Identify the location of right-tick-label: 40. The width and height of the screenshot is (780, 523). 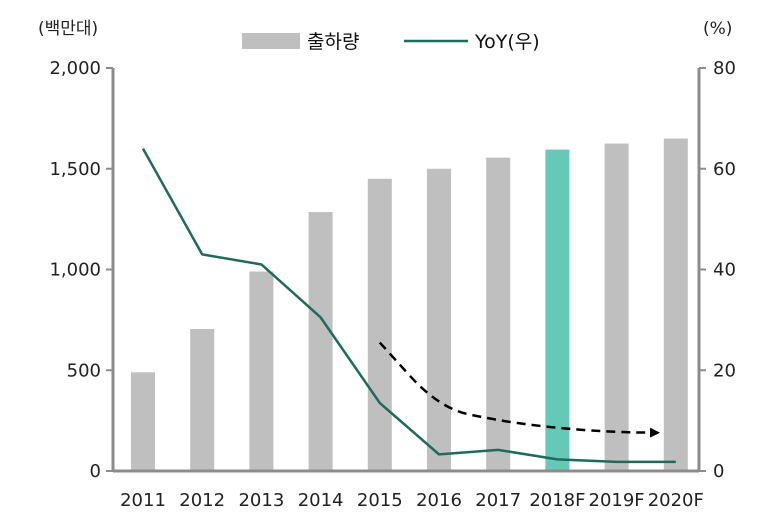
(724, 270).